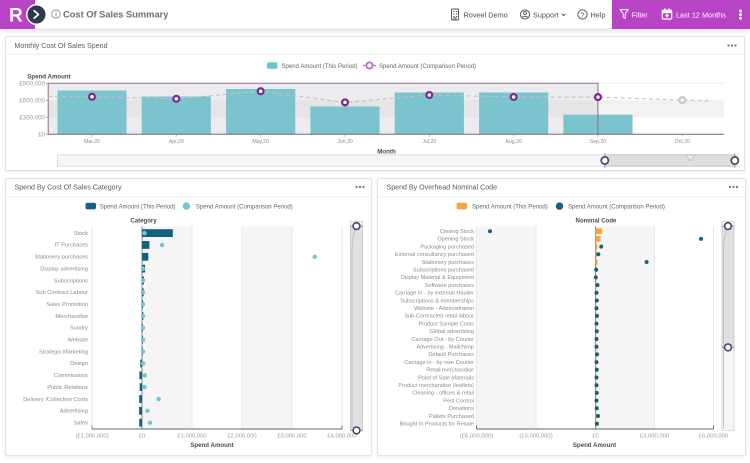  What do you see at coordinates (71, 316) in the screenshot?
I see `svg-text: Merchandise` at bounding box center [71, 316].